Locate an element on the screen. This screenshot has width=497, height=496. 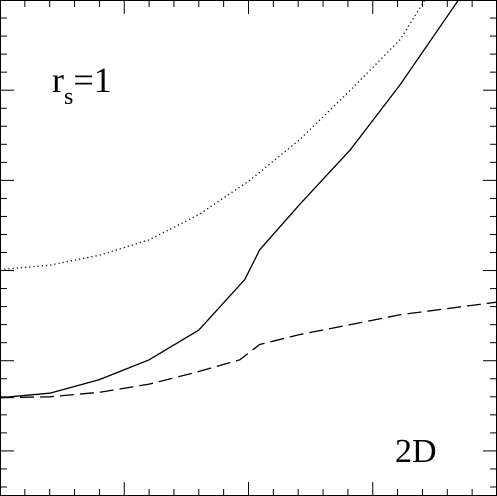
annotation-rest: =1 is located at coordinates (92, 80).